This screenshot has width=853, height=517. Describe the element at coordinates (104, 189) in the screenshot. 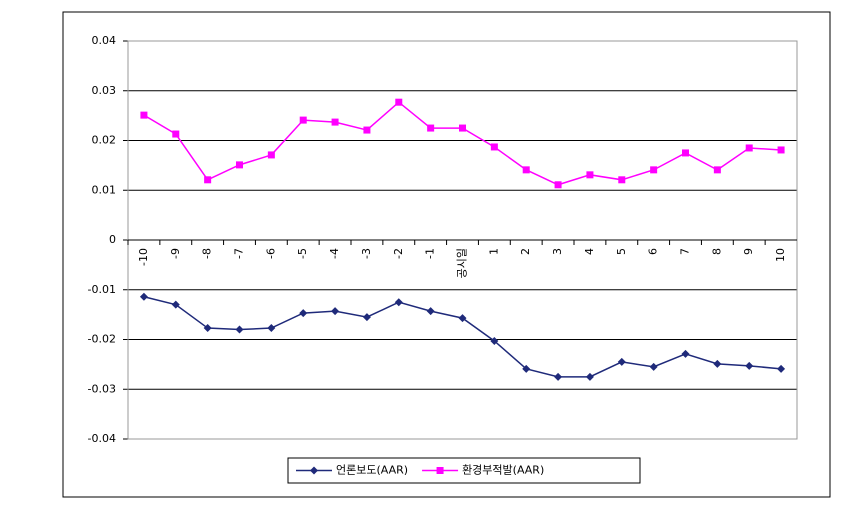

I see `y-tick-label: 0.01` at that location.